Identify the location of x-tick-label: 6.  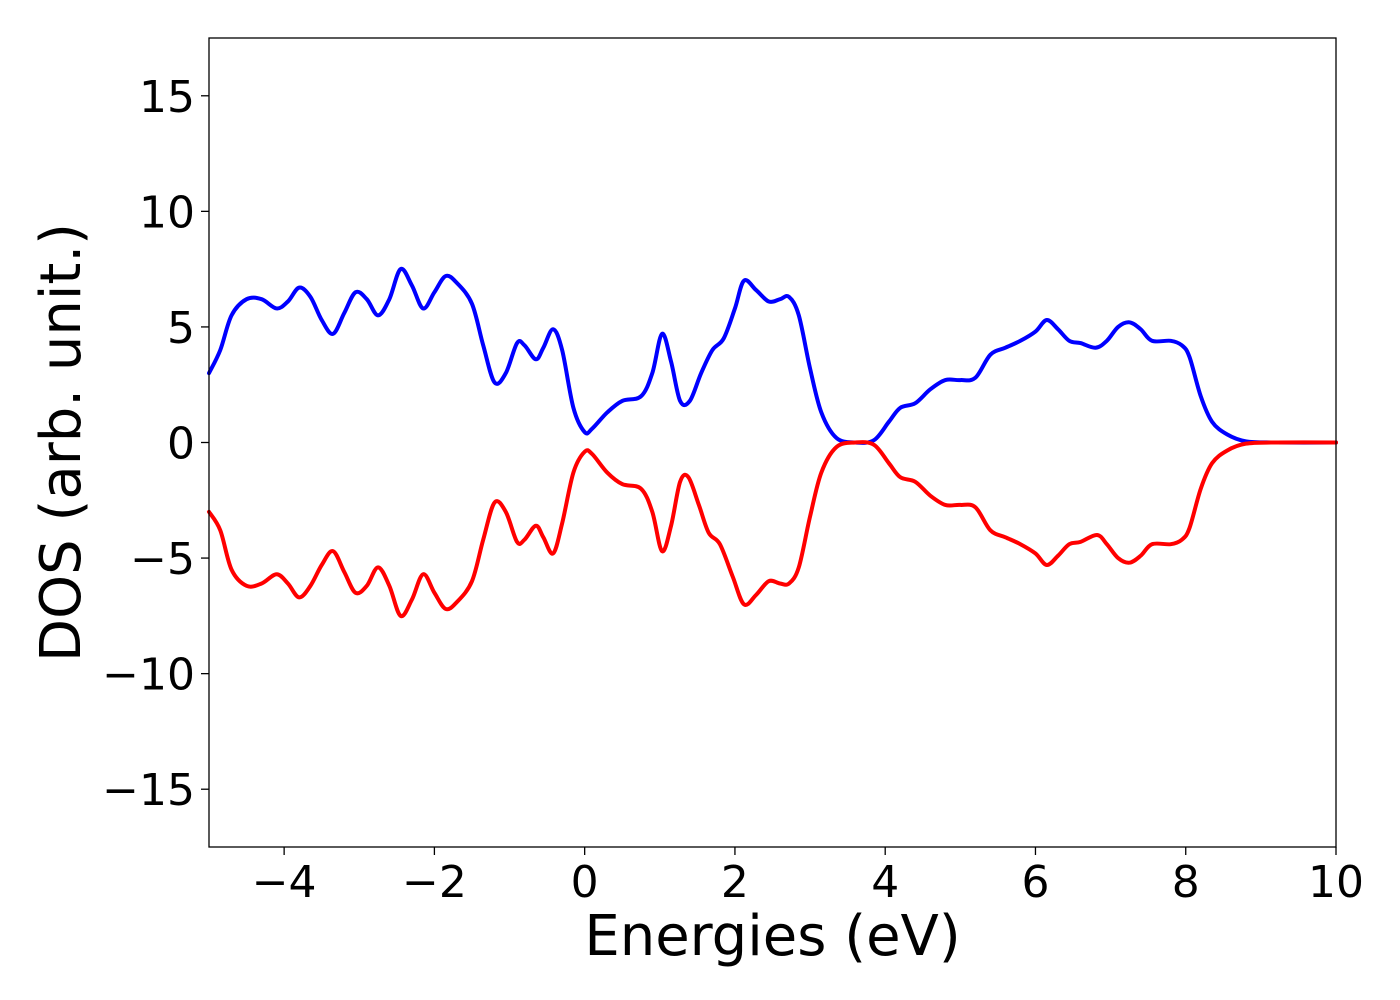
(1035, 882).